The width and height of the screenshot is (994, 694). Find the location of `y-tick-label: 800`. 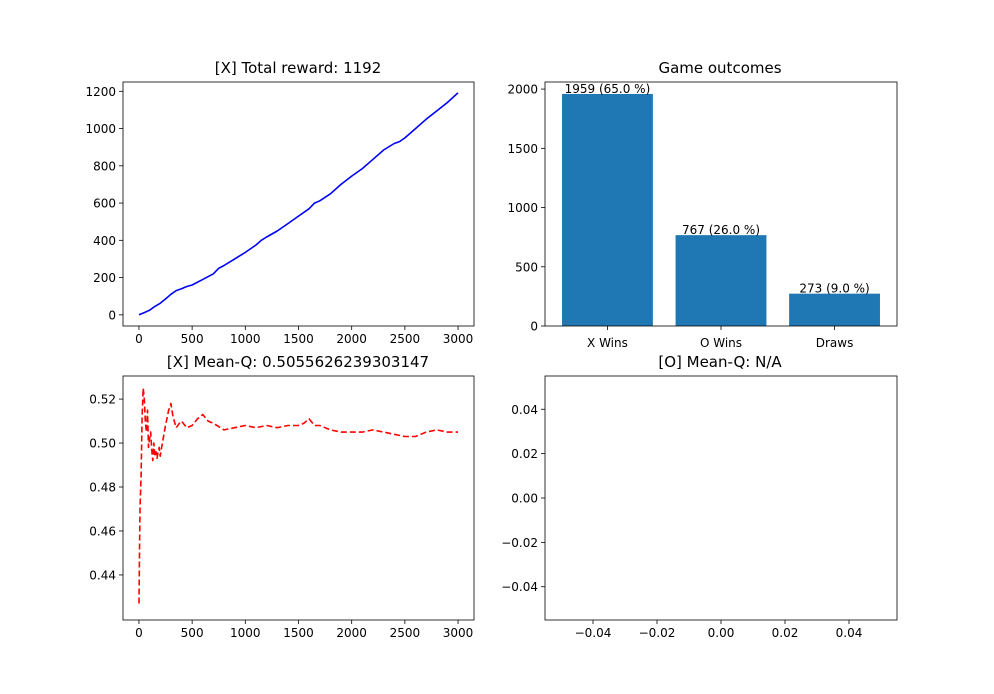

y-tick-label: 800 is located at coordinates (104, 166).